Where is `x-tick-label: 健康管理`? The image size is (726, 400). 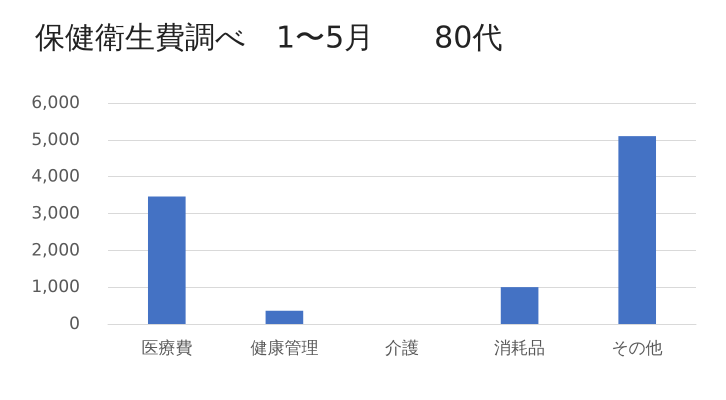
x-tick-label: 健康管理 is located at coordinates (284, 348).